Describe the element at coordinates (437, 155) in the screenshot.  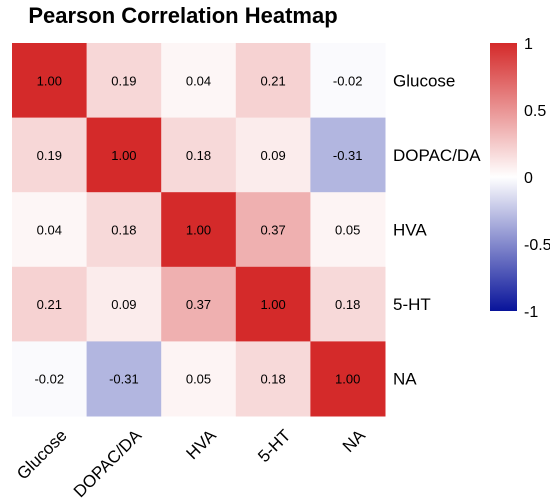
I see `row-label-dopac-da: DOPAC/DA` at that location.